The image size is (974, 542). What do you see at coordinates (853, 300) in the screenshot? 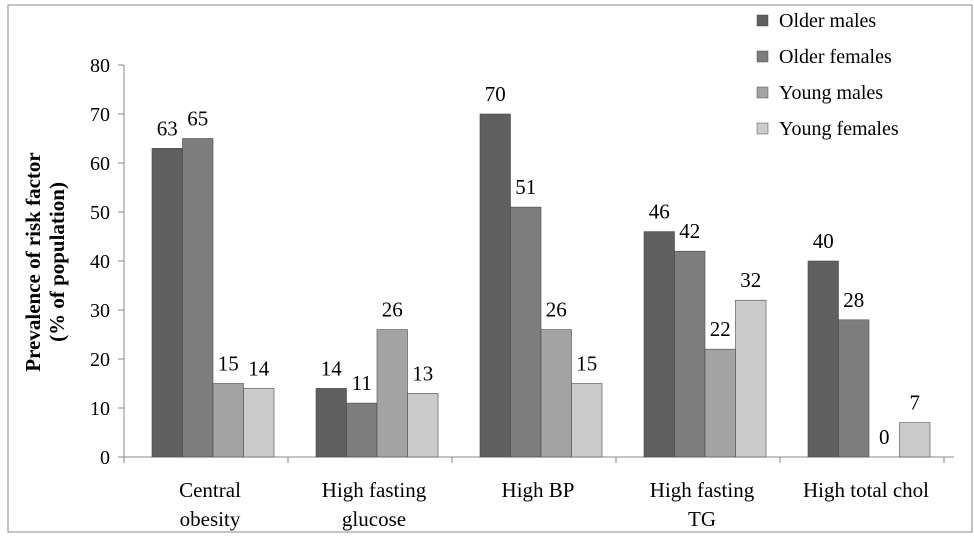
I see `data-label: 28` at bounding box center [853, 300].